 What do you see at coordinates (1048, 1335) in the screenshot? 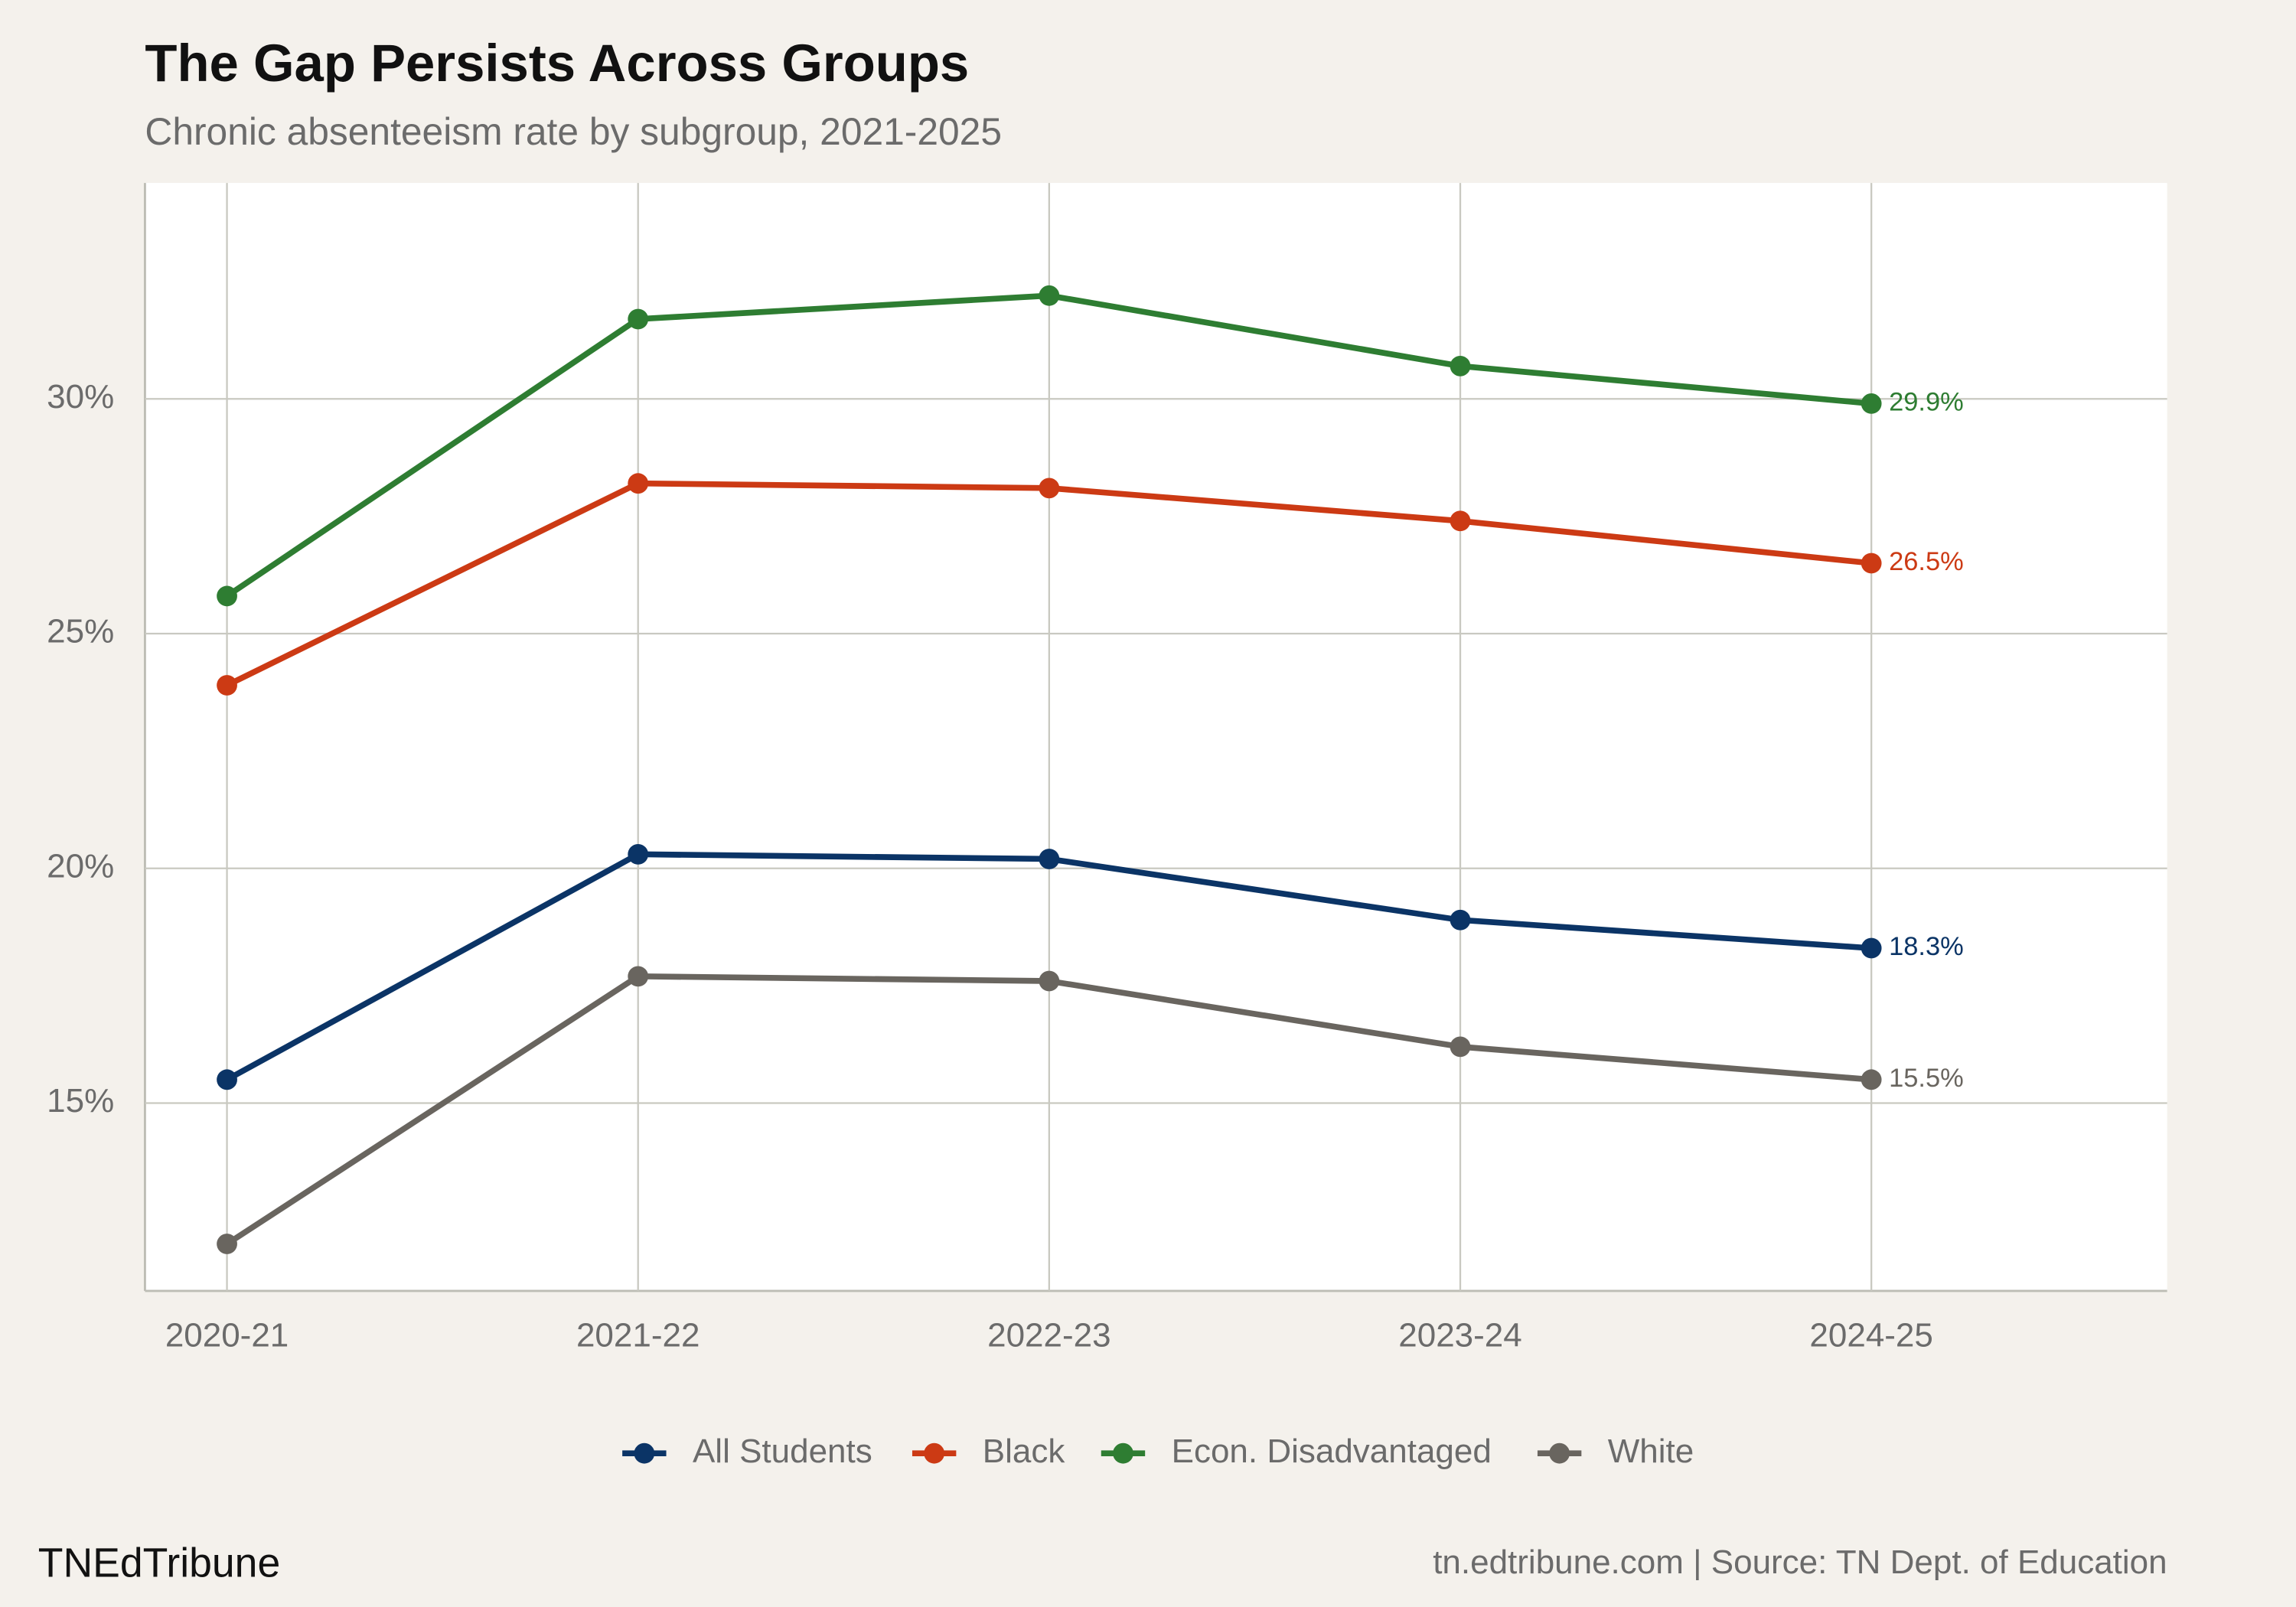
I see `x-tick-label: 2022-23` at bounding box center [1048, 1335].